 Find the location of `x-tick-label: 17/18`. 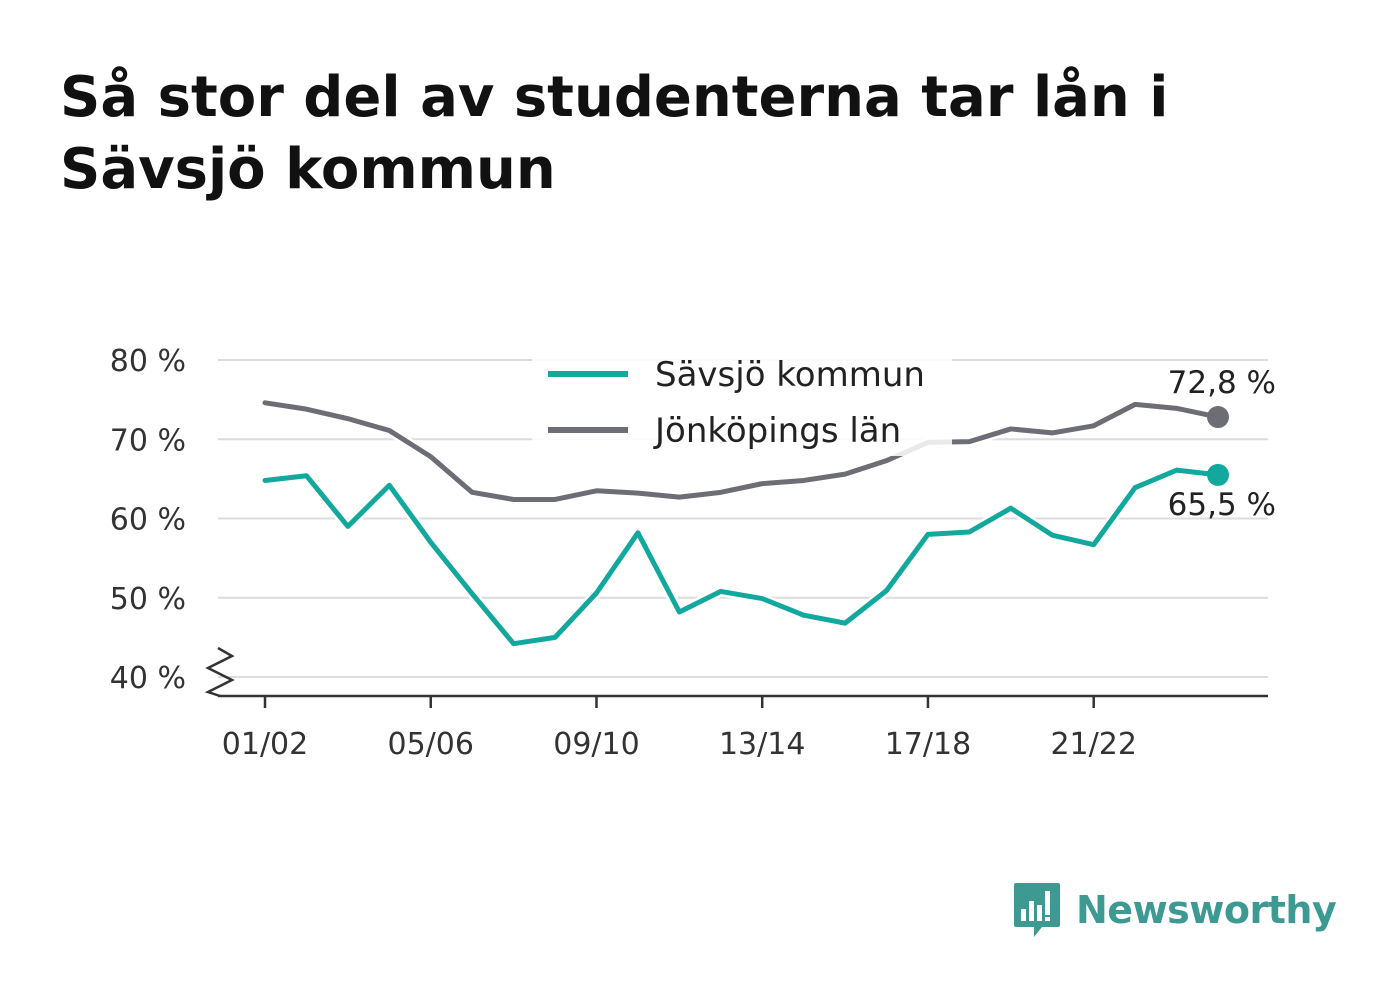

x-tick-label: 17/18 is located at coordinates (928, 744).